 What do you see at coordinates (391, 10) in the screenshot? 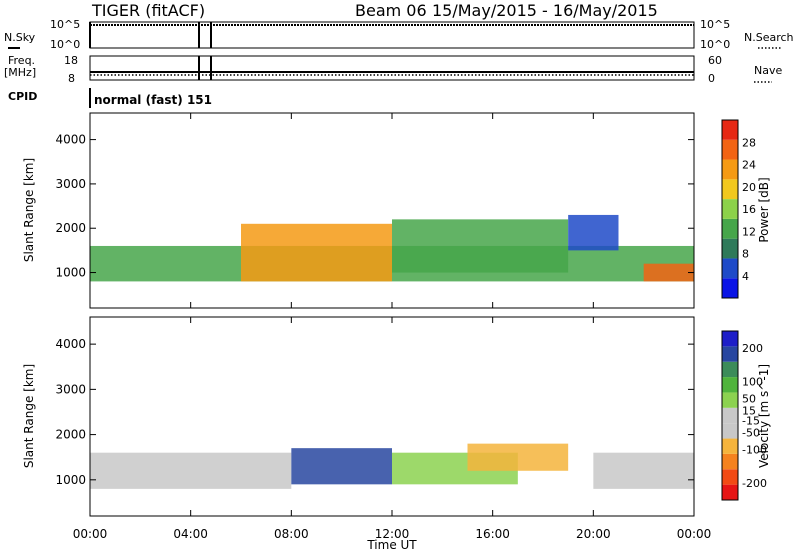
I see `beam-label: Beam 06` at bounding box center [391, 10].